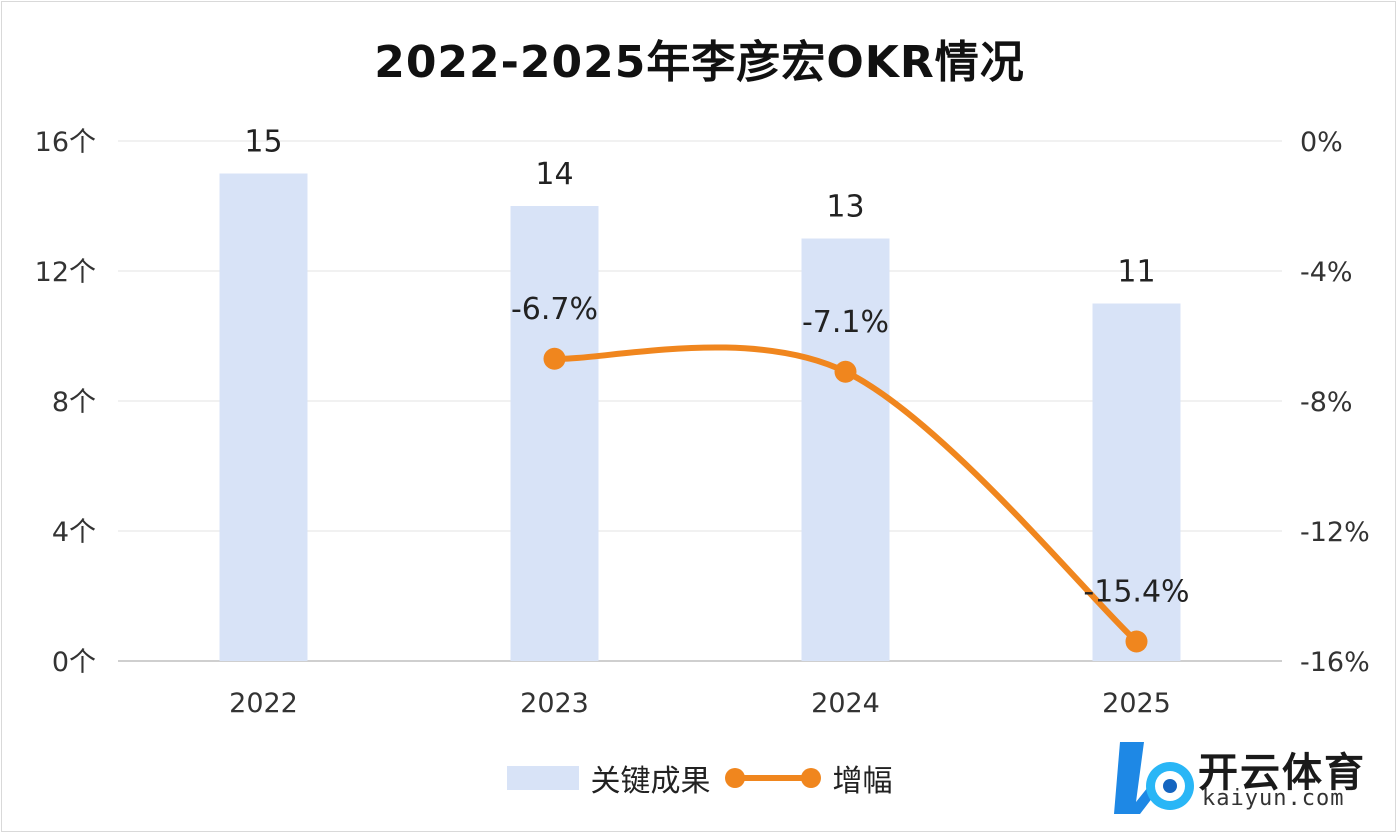 The width and height of the screenshot is (1399, 835). I want to click on bar-data-label: 11, so click(1136, 272).